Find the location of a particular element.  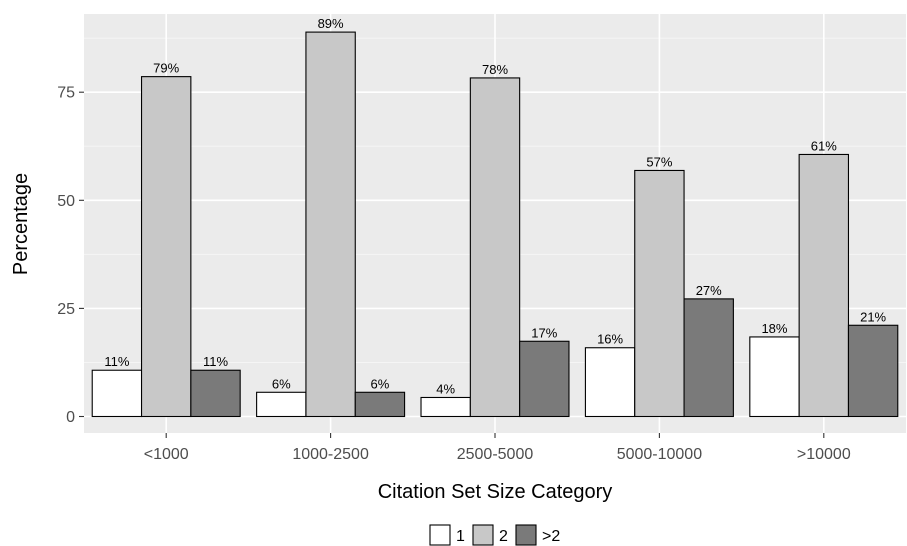

y-axis-title: Percentage is located at coordinates (21, 224).